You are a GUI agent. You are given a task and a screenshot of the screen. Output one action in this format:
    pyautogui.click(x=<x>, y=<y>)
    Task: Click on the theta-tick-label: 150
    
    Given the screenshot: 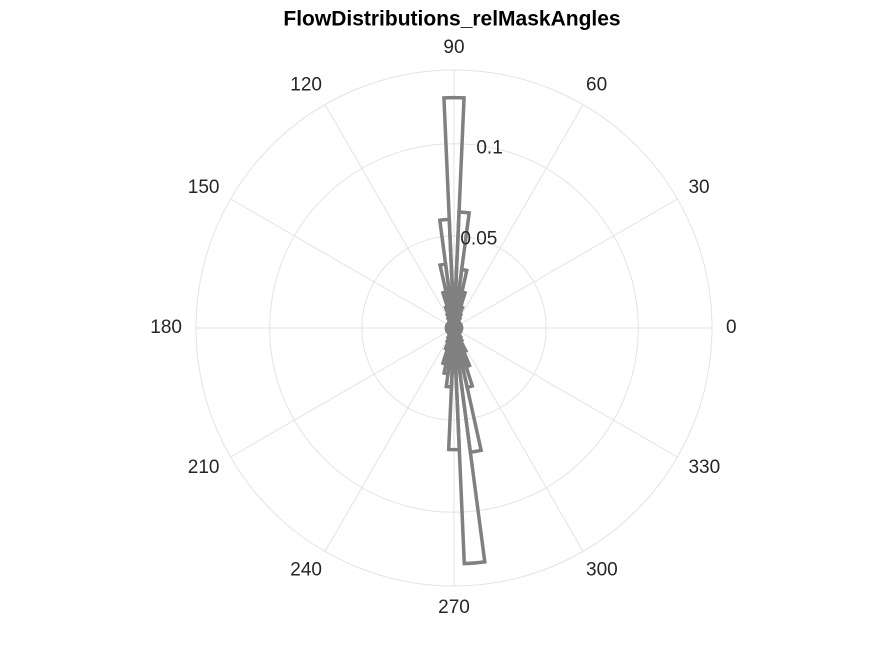 What is the action you would take?
    pyautogui.click(x=204, y=187)
    